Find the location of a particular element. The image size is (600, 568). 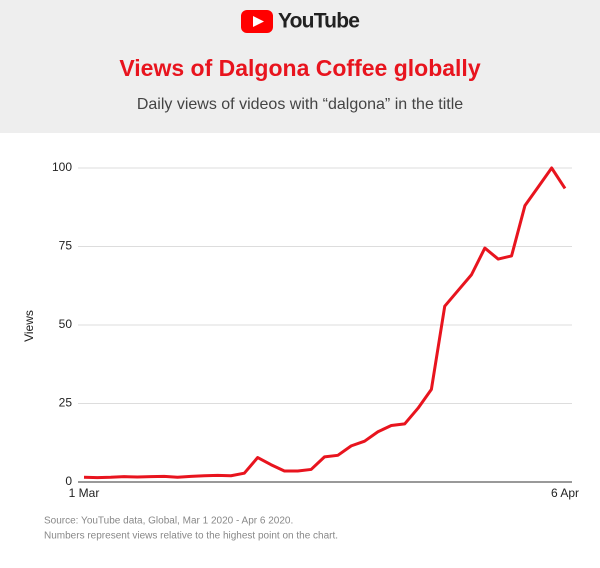

logo-play is located at coordinates (258, 21).